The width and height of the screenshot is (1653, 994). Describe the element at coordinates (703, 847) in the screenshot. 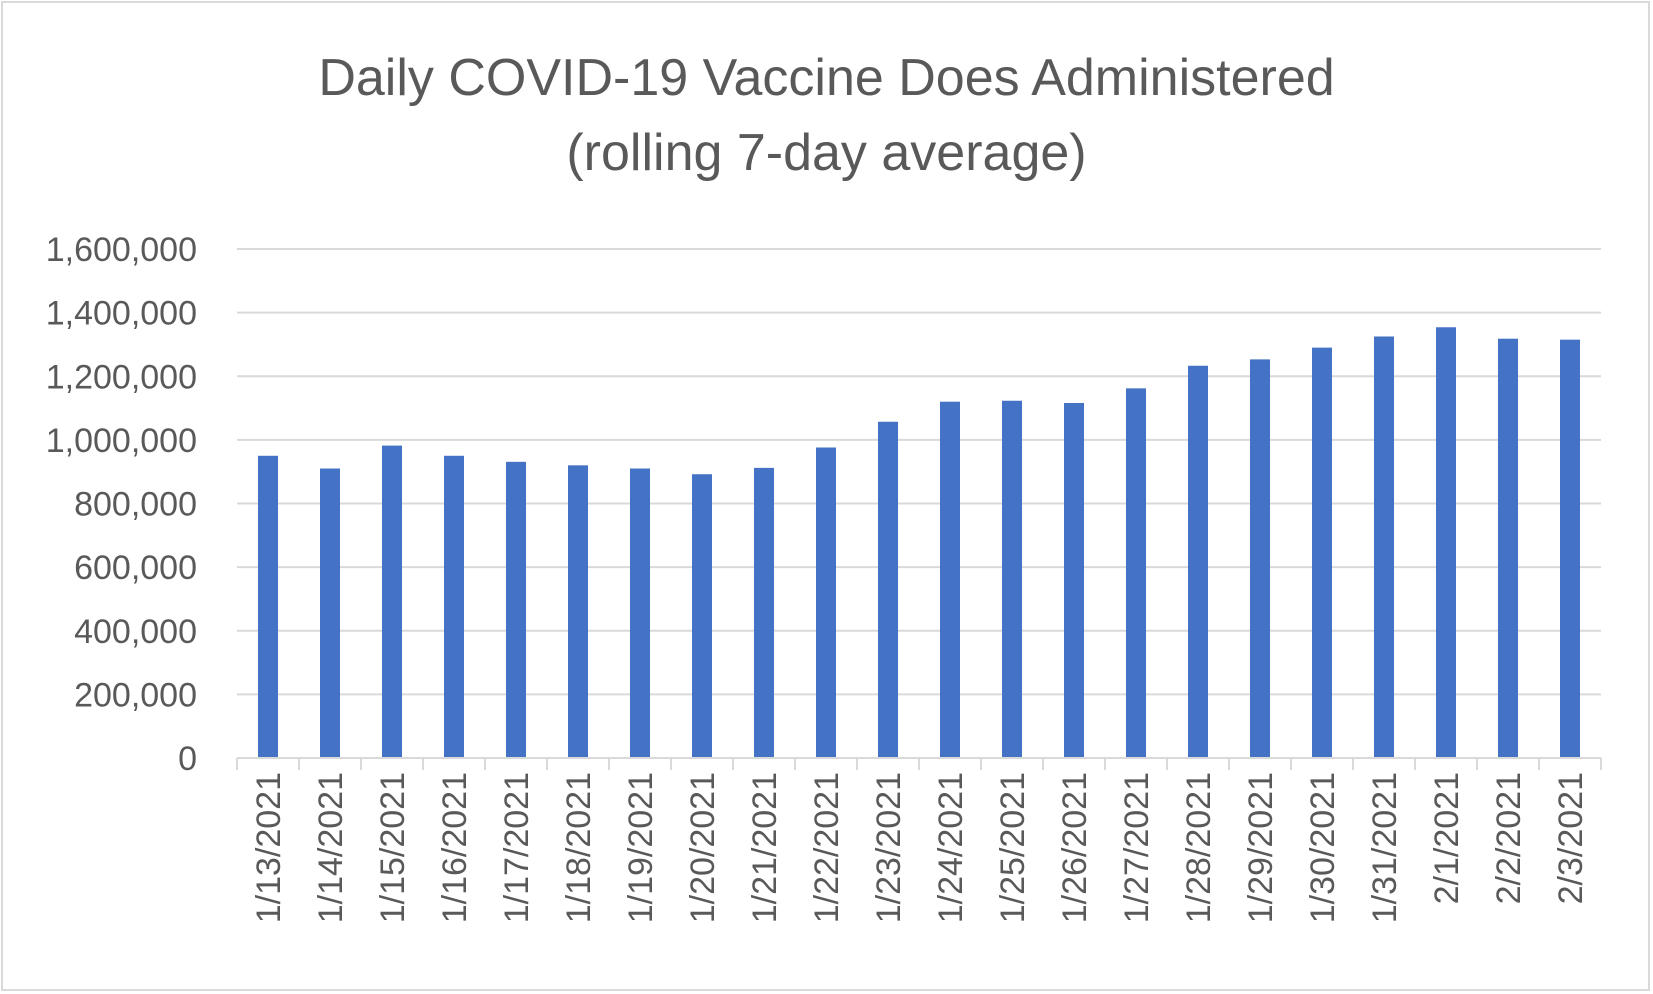

I see `x-tick-label: 1/20/2021` at that location.